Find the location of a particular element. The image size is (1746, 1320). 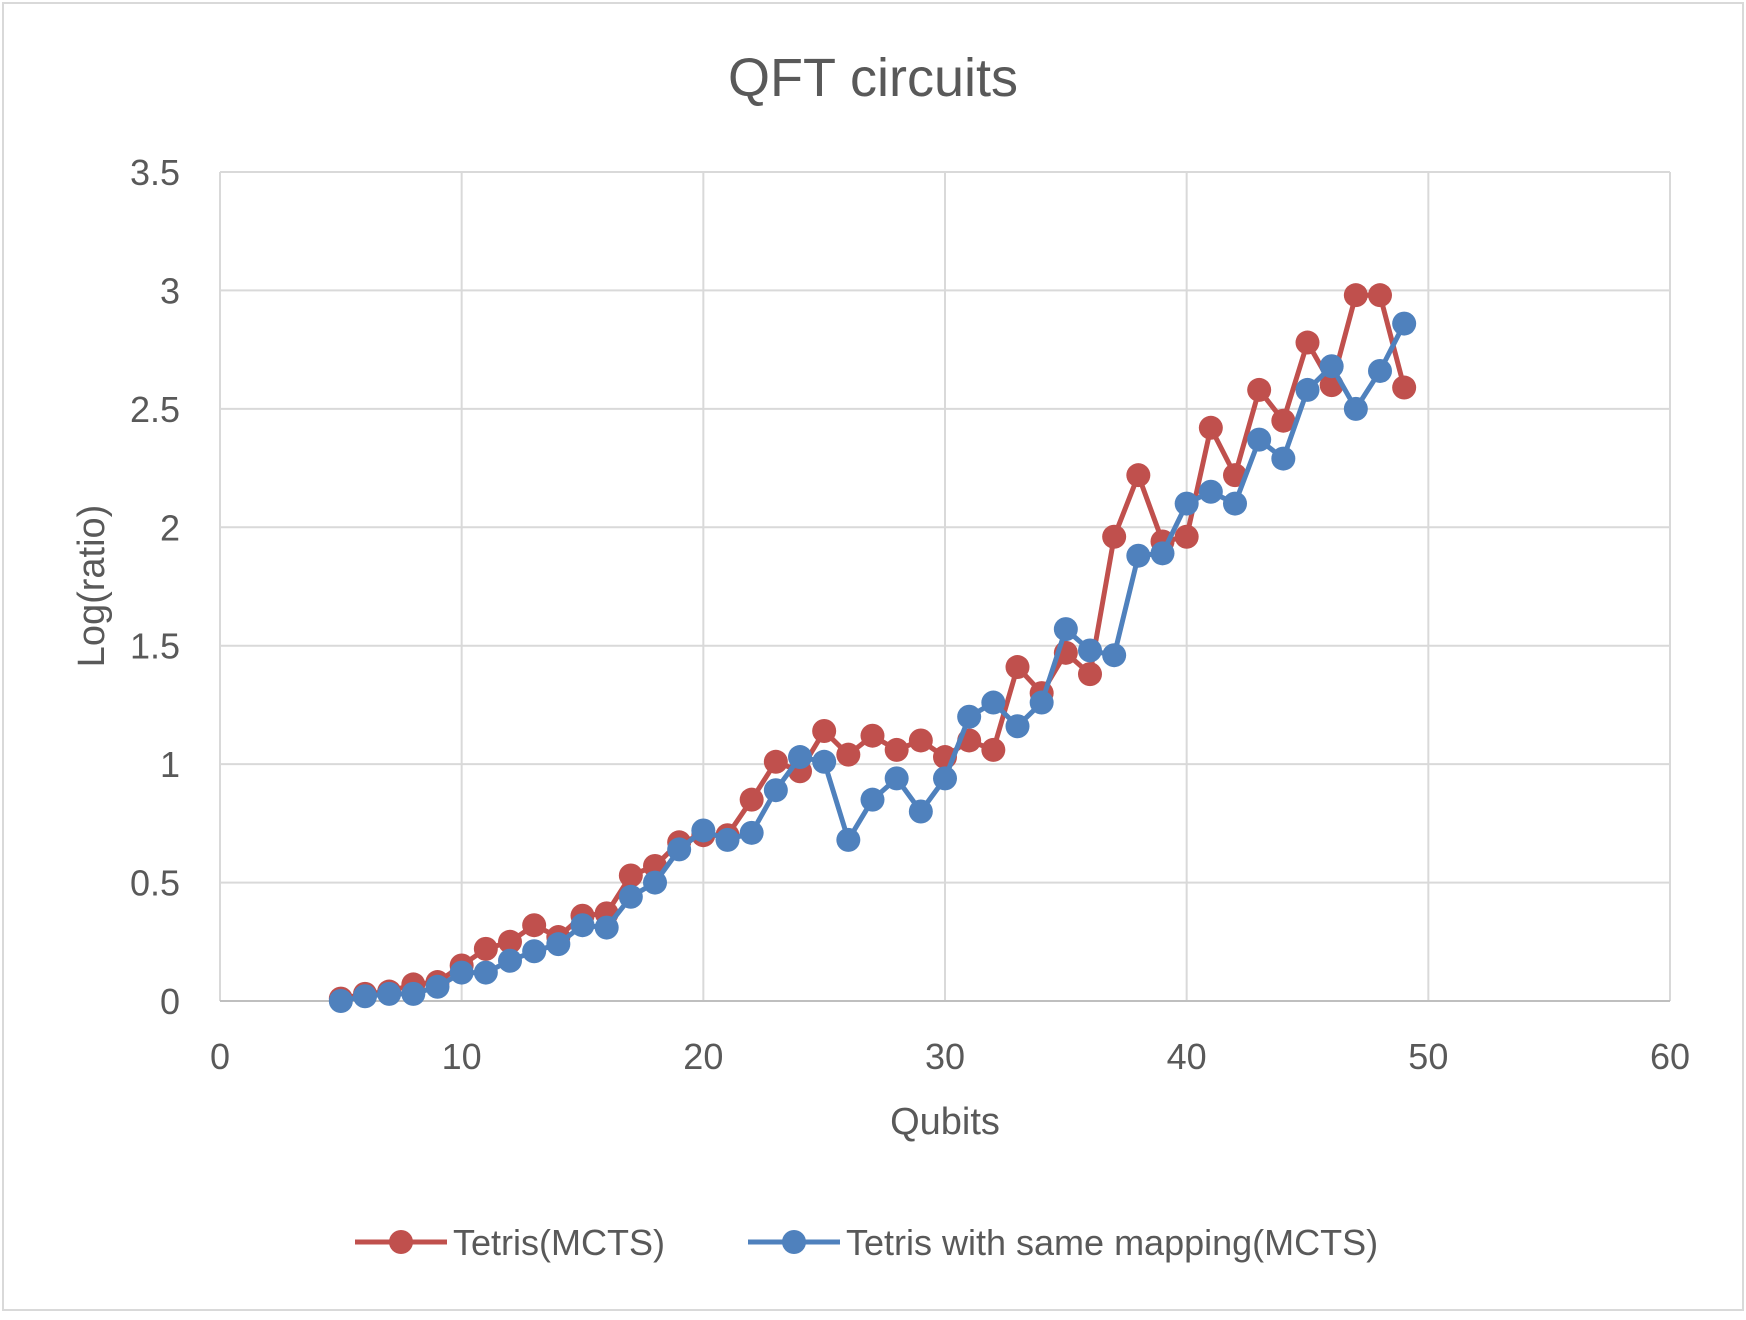

y-tick-label: 0.5 is located at coordinates (155, 883).